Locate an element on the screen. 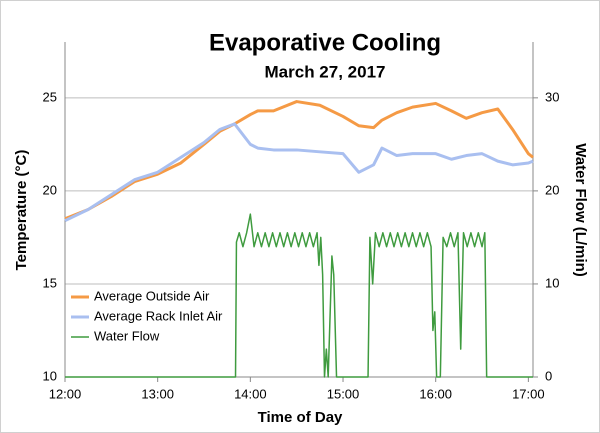 The image size is (600, 433). y2-tick-label: 10 is located at coordinates (552, 282).